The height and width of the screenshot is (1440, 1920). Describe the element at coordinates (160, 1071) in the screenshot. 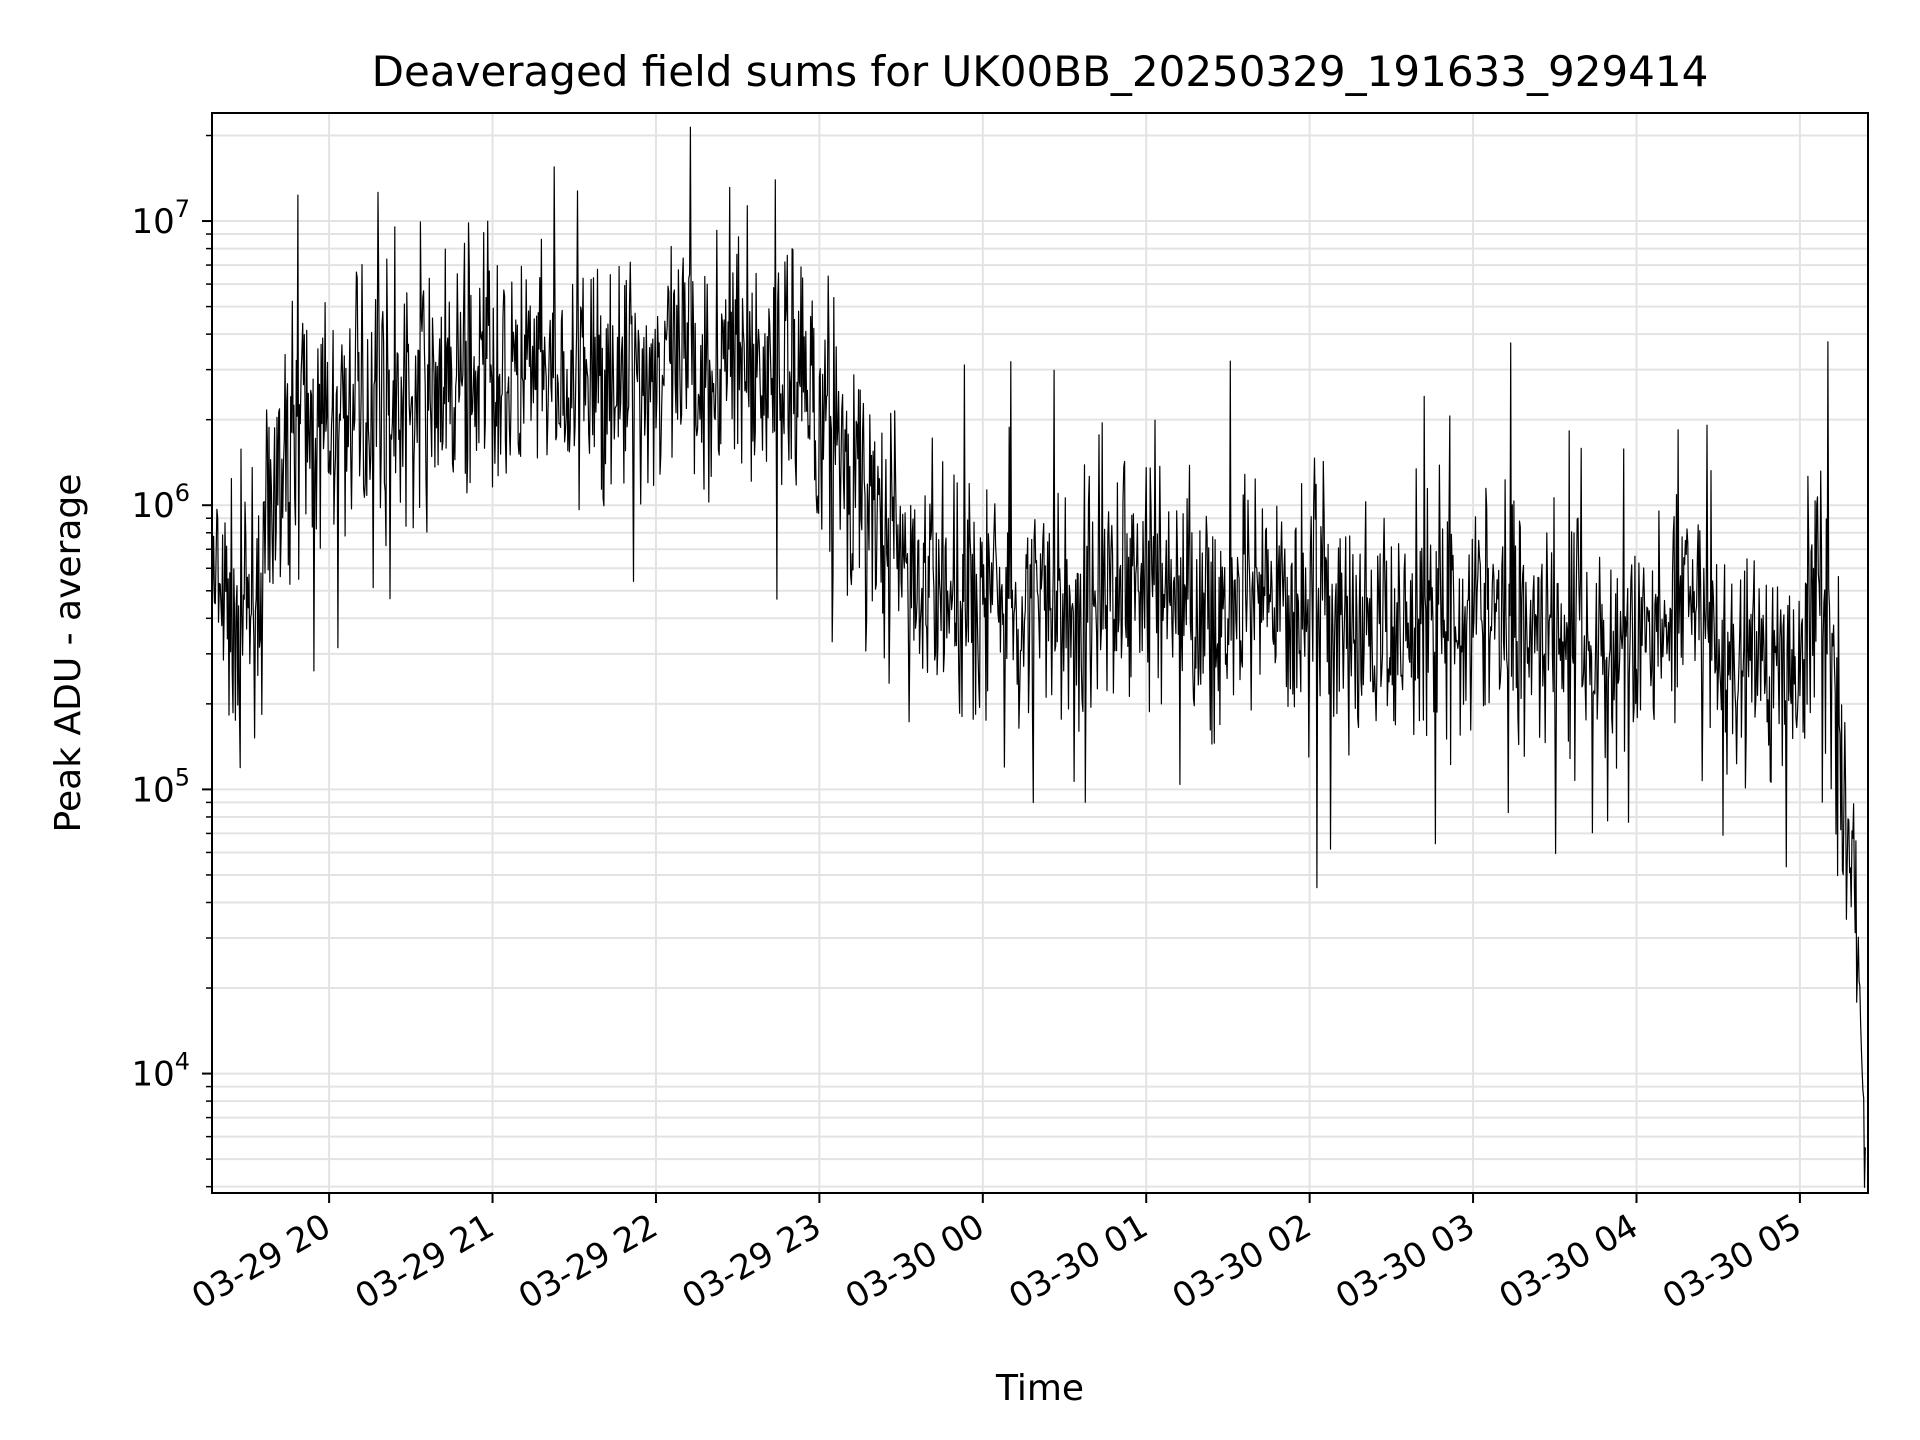

I see `y-tick-label: 10⁴` at that location.